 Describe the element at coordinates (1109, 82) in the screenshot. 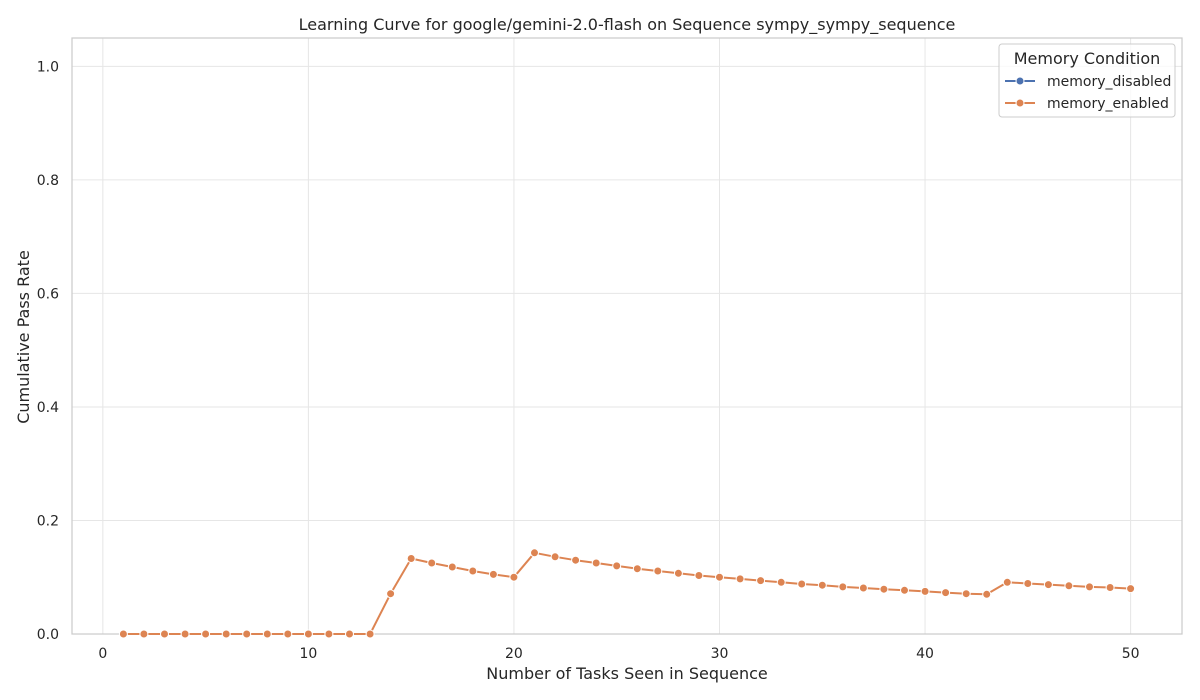

I see `legend-label-memory-disabled: memory_disabled` at that location.